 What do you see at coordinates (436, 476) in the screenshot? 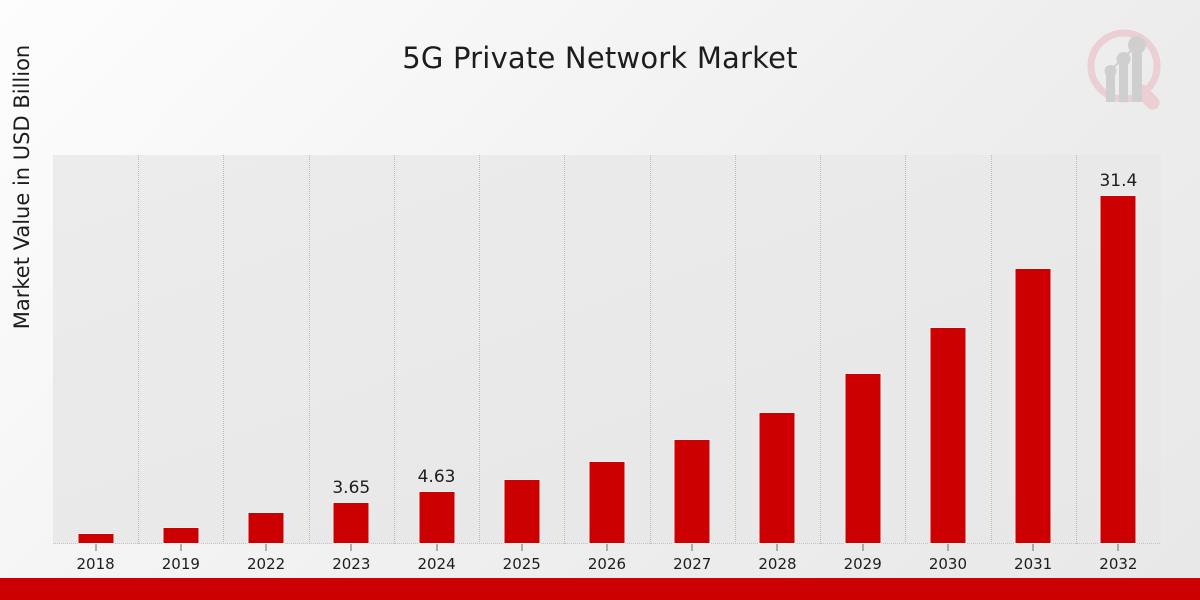
I see `bar-value-label: 4.63` at bounding box center [436, 476].